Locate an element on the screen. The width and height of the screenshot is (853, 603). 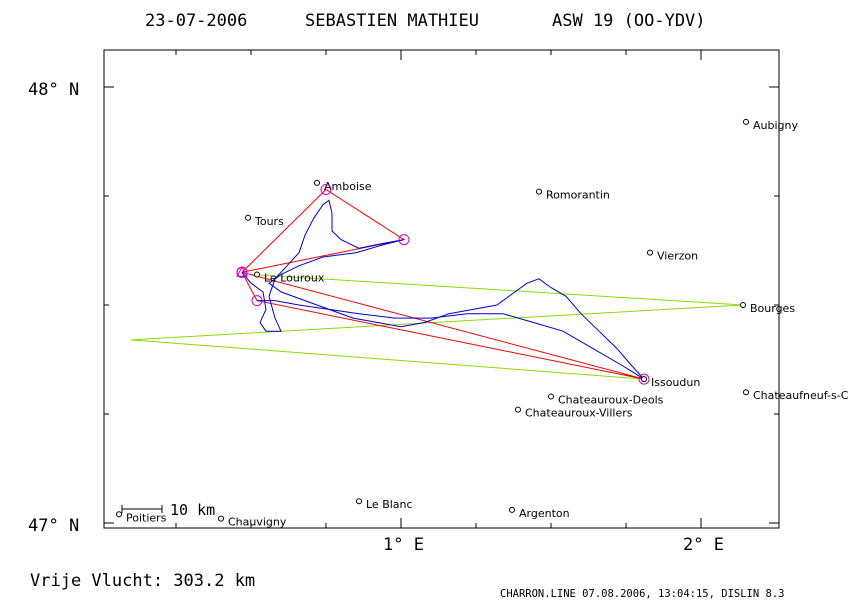
pilot-name: SEBASTIEN MATHIEU is located at coordinates (392, 21).